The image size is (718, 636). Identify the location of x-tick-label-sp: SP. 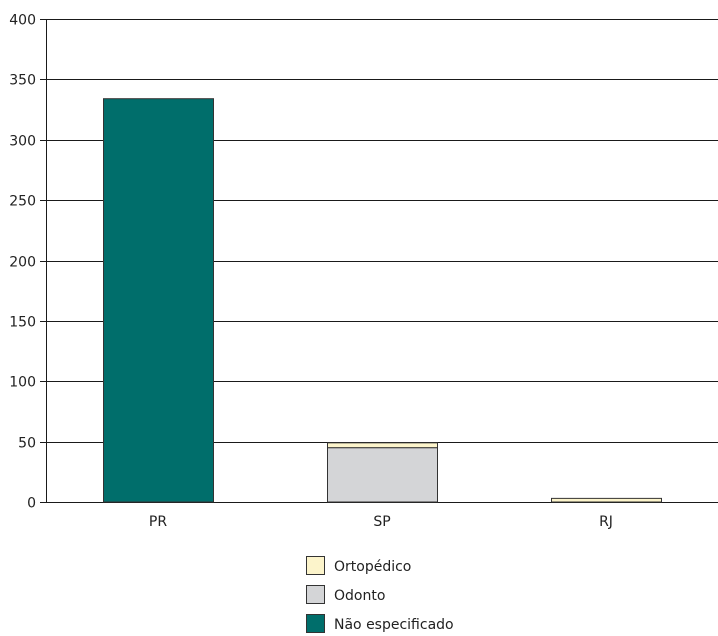
(381, 522).